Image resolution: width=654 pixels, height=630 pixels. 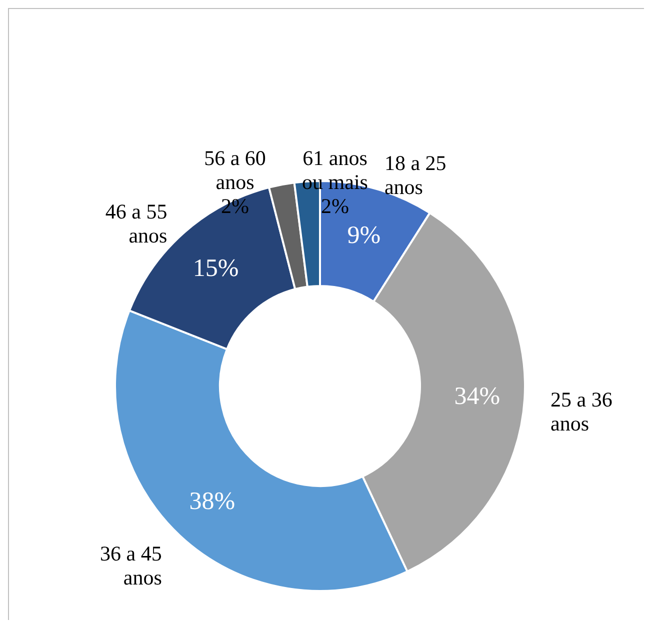 I want to click on data-label: 9%, so click(x=364, y=235).